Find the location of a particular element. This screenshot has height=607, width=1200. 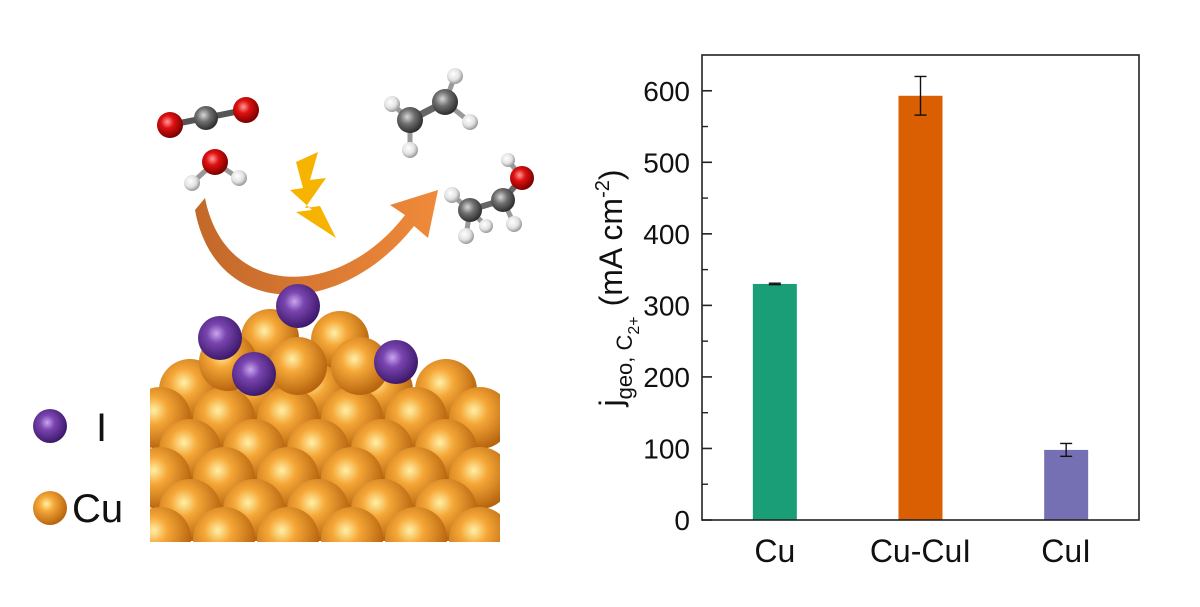

y-axis-title-unit: (mA cm is located at coordinates (611, 252).